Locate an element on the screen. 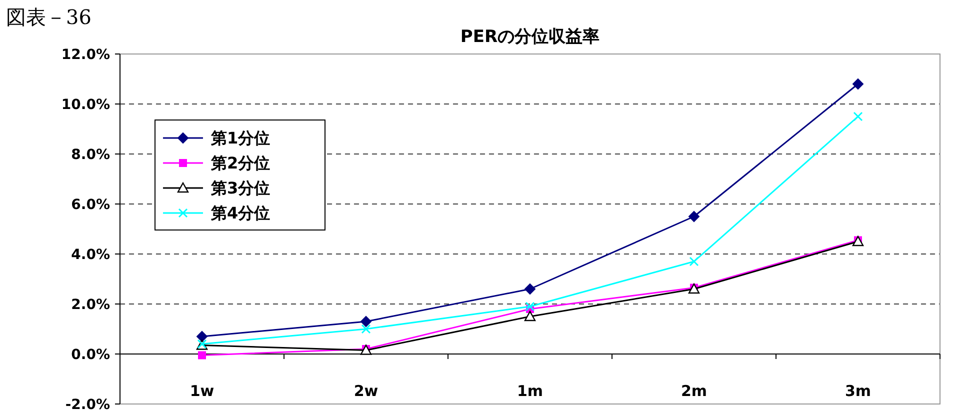 Image resolution: width=958 pixels, height=418 pixels. y-tick-label: 4.0% is located at coordinates (90, 254).